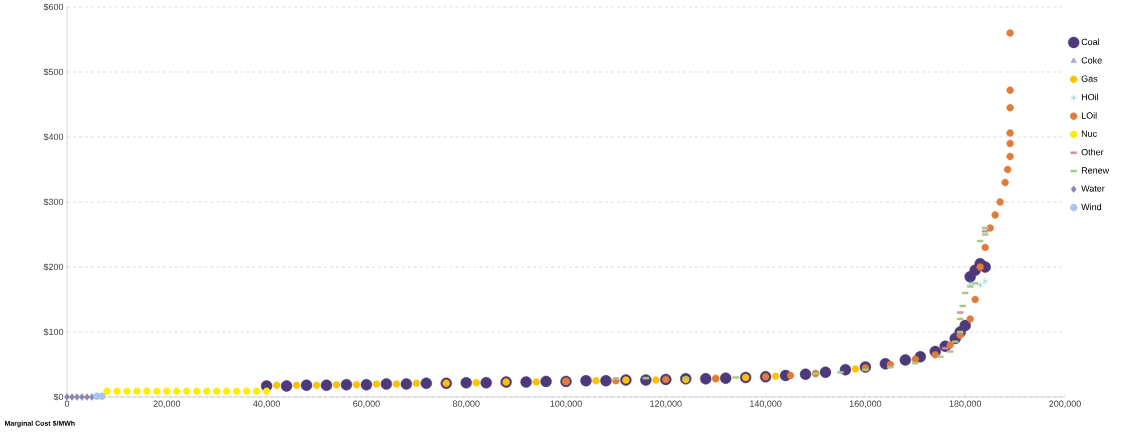 This screenshot has height=442, width=1130. Describe the element at coordinates (53, 137) in the screenshot. I see `y-tick-label: $400` at that location.